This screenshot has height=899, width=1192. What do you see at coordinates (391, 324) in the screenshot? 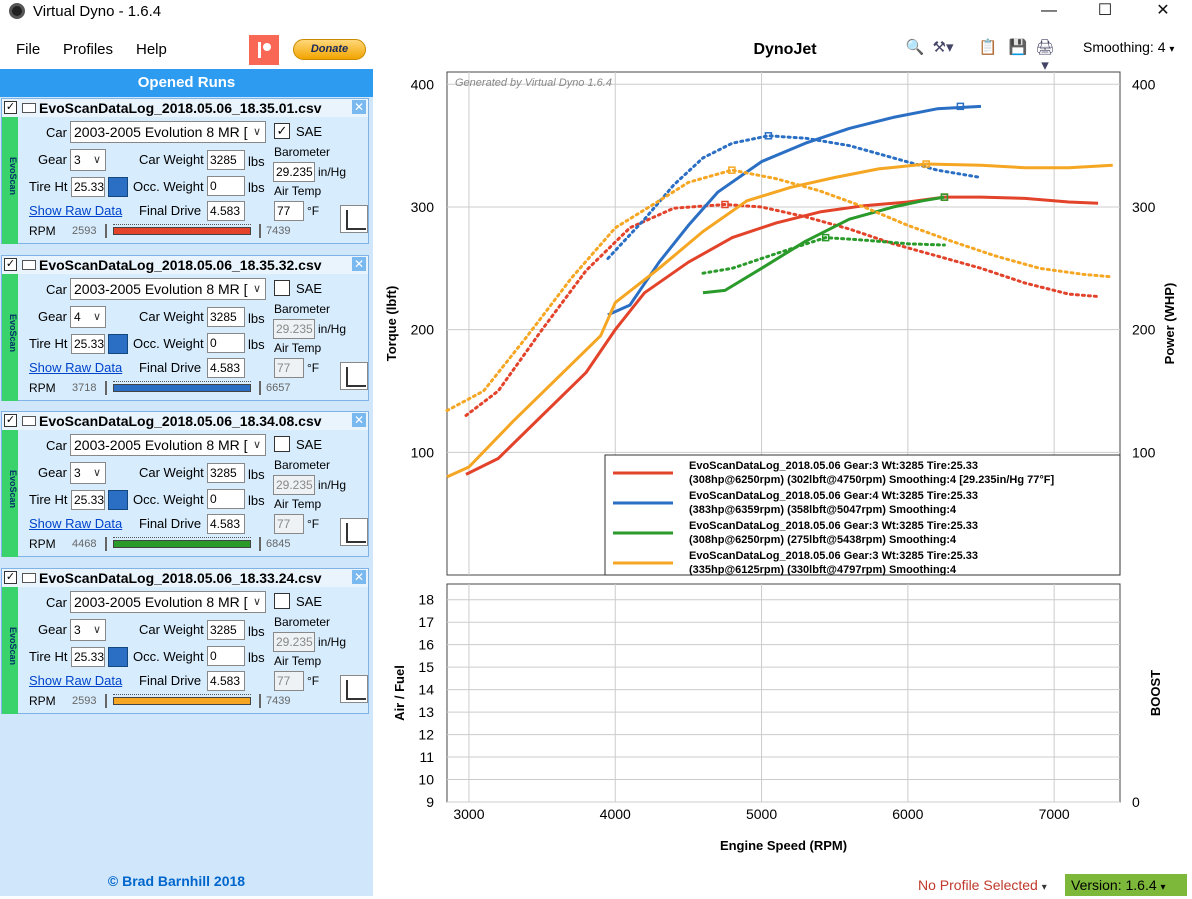
I see `torque-axis-label: Torque (lbft)` at bounding box center [391, 324].